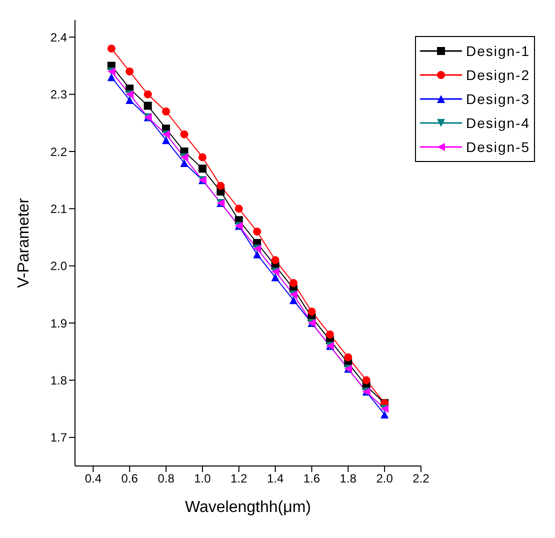 This screenshot has width=555, height=538. Describe the element at coordinates (24, 242) in the screenshot. I see `y-axis-title: V-Parameter` at that location.